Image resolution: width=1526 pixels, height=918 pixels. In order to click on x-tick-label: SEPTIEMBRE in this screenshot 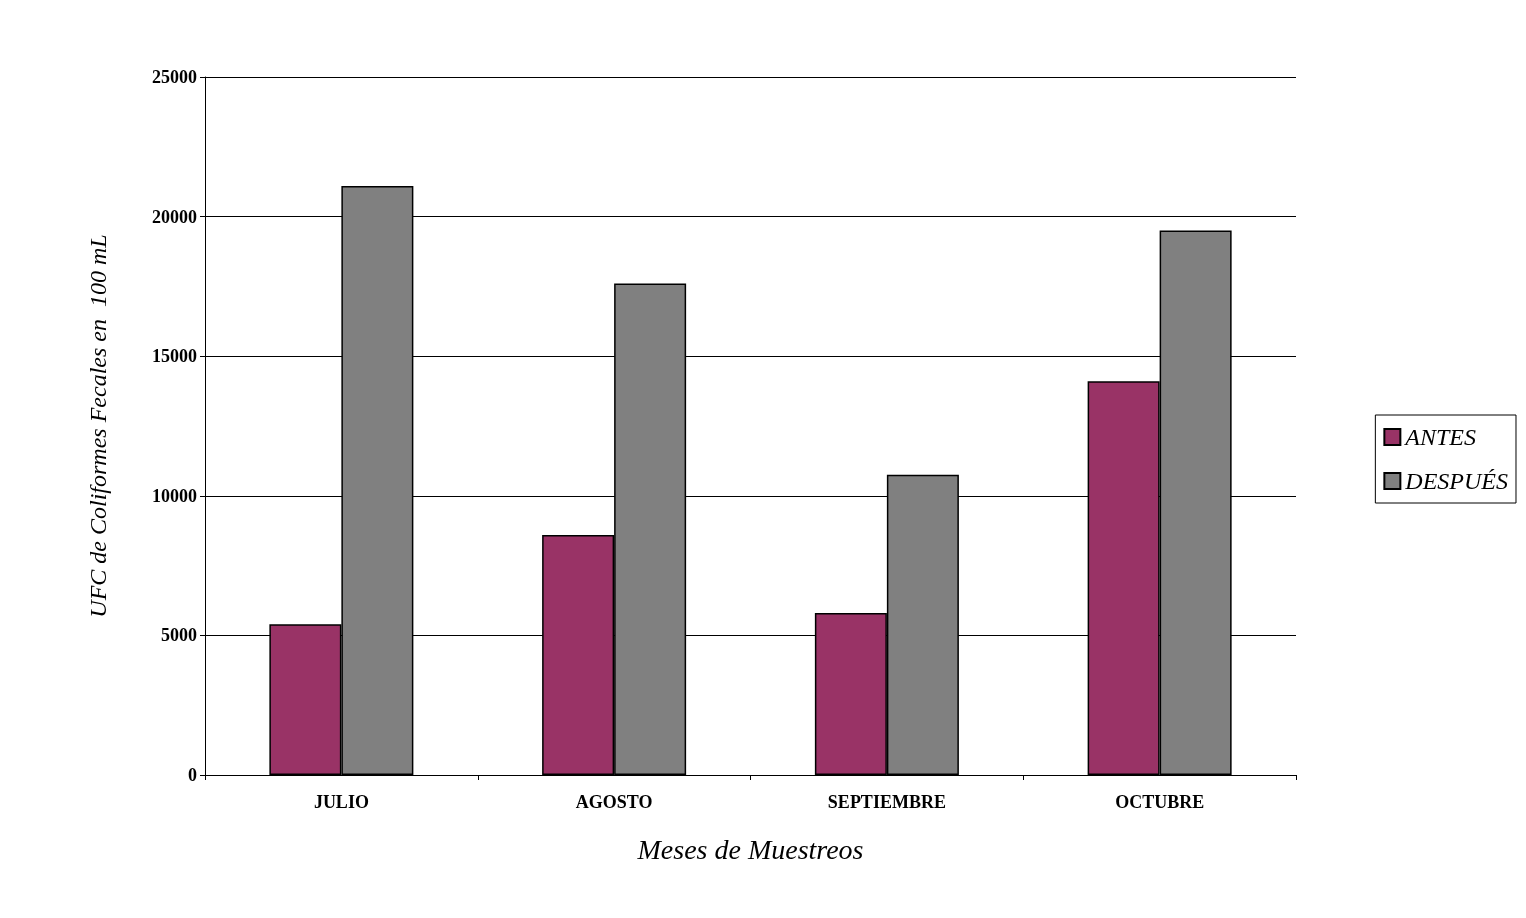, I will do `click(886, 802)`.